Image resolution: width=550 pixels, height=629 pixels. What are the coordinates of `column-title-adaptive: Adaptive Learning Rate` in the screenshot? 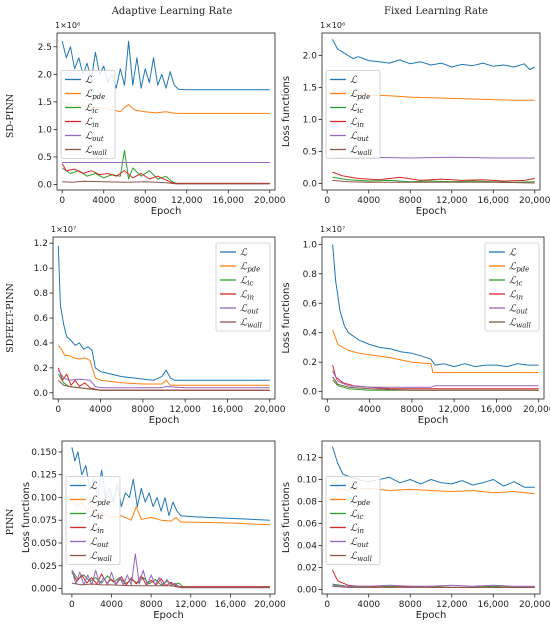 It's located at (172, 11).